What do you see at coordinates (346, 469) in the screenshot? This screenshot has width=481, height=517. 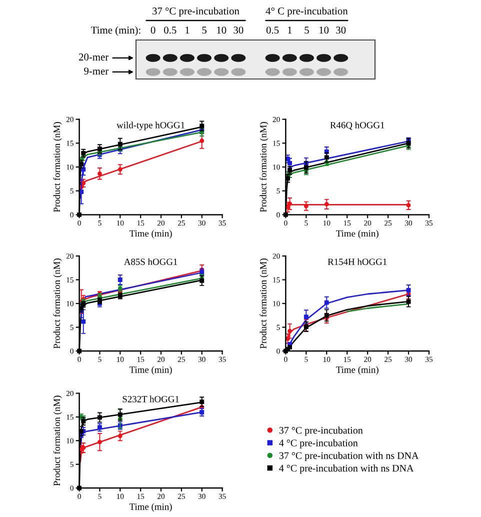 I see `legend-label: 4 °C pre-incubation with ns DNA` at bounding box center [346, 469].